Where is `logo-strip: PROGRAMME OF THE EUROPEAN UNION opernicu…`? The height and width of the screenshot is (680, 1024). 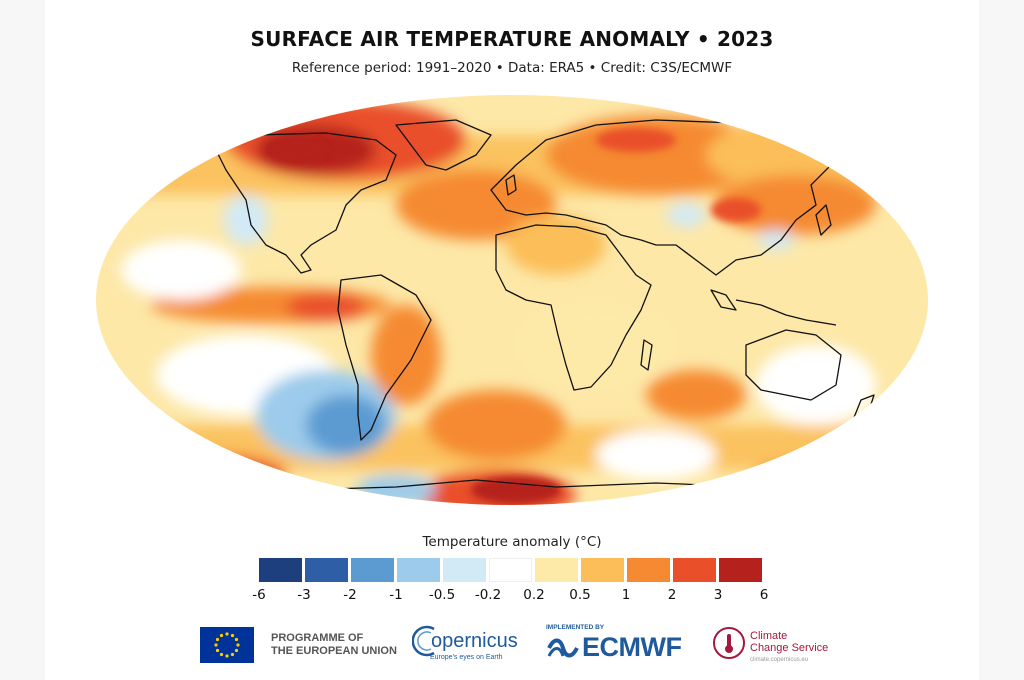
logo-strip: PROGRAMME OF THE EUROPEAN UNION opernicu… is located at coordinates (512, 645).